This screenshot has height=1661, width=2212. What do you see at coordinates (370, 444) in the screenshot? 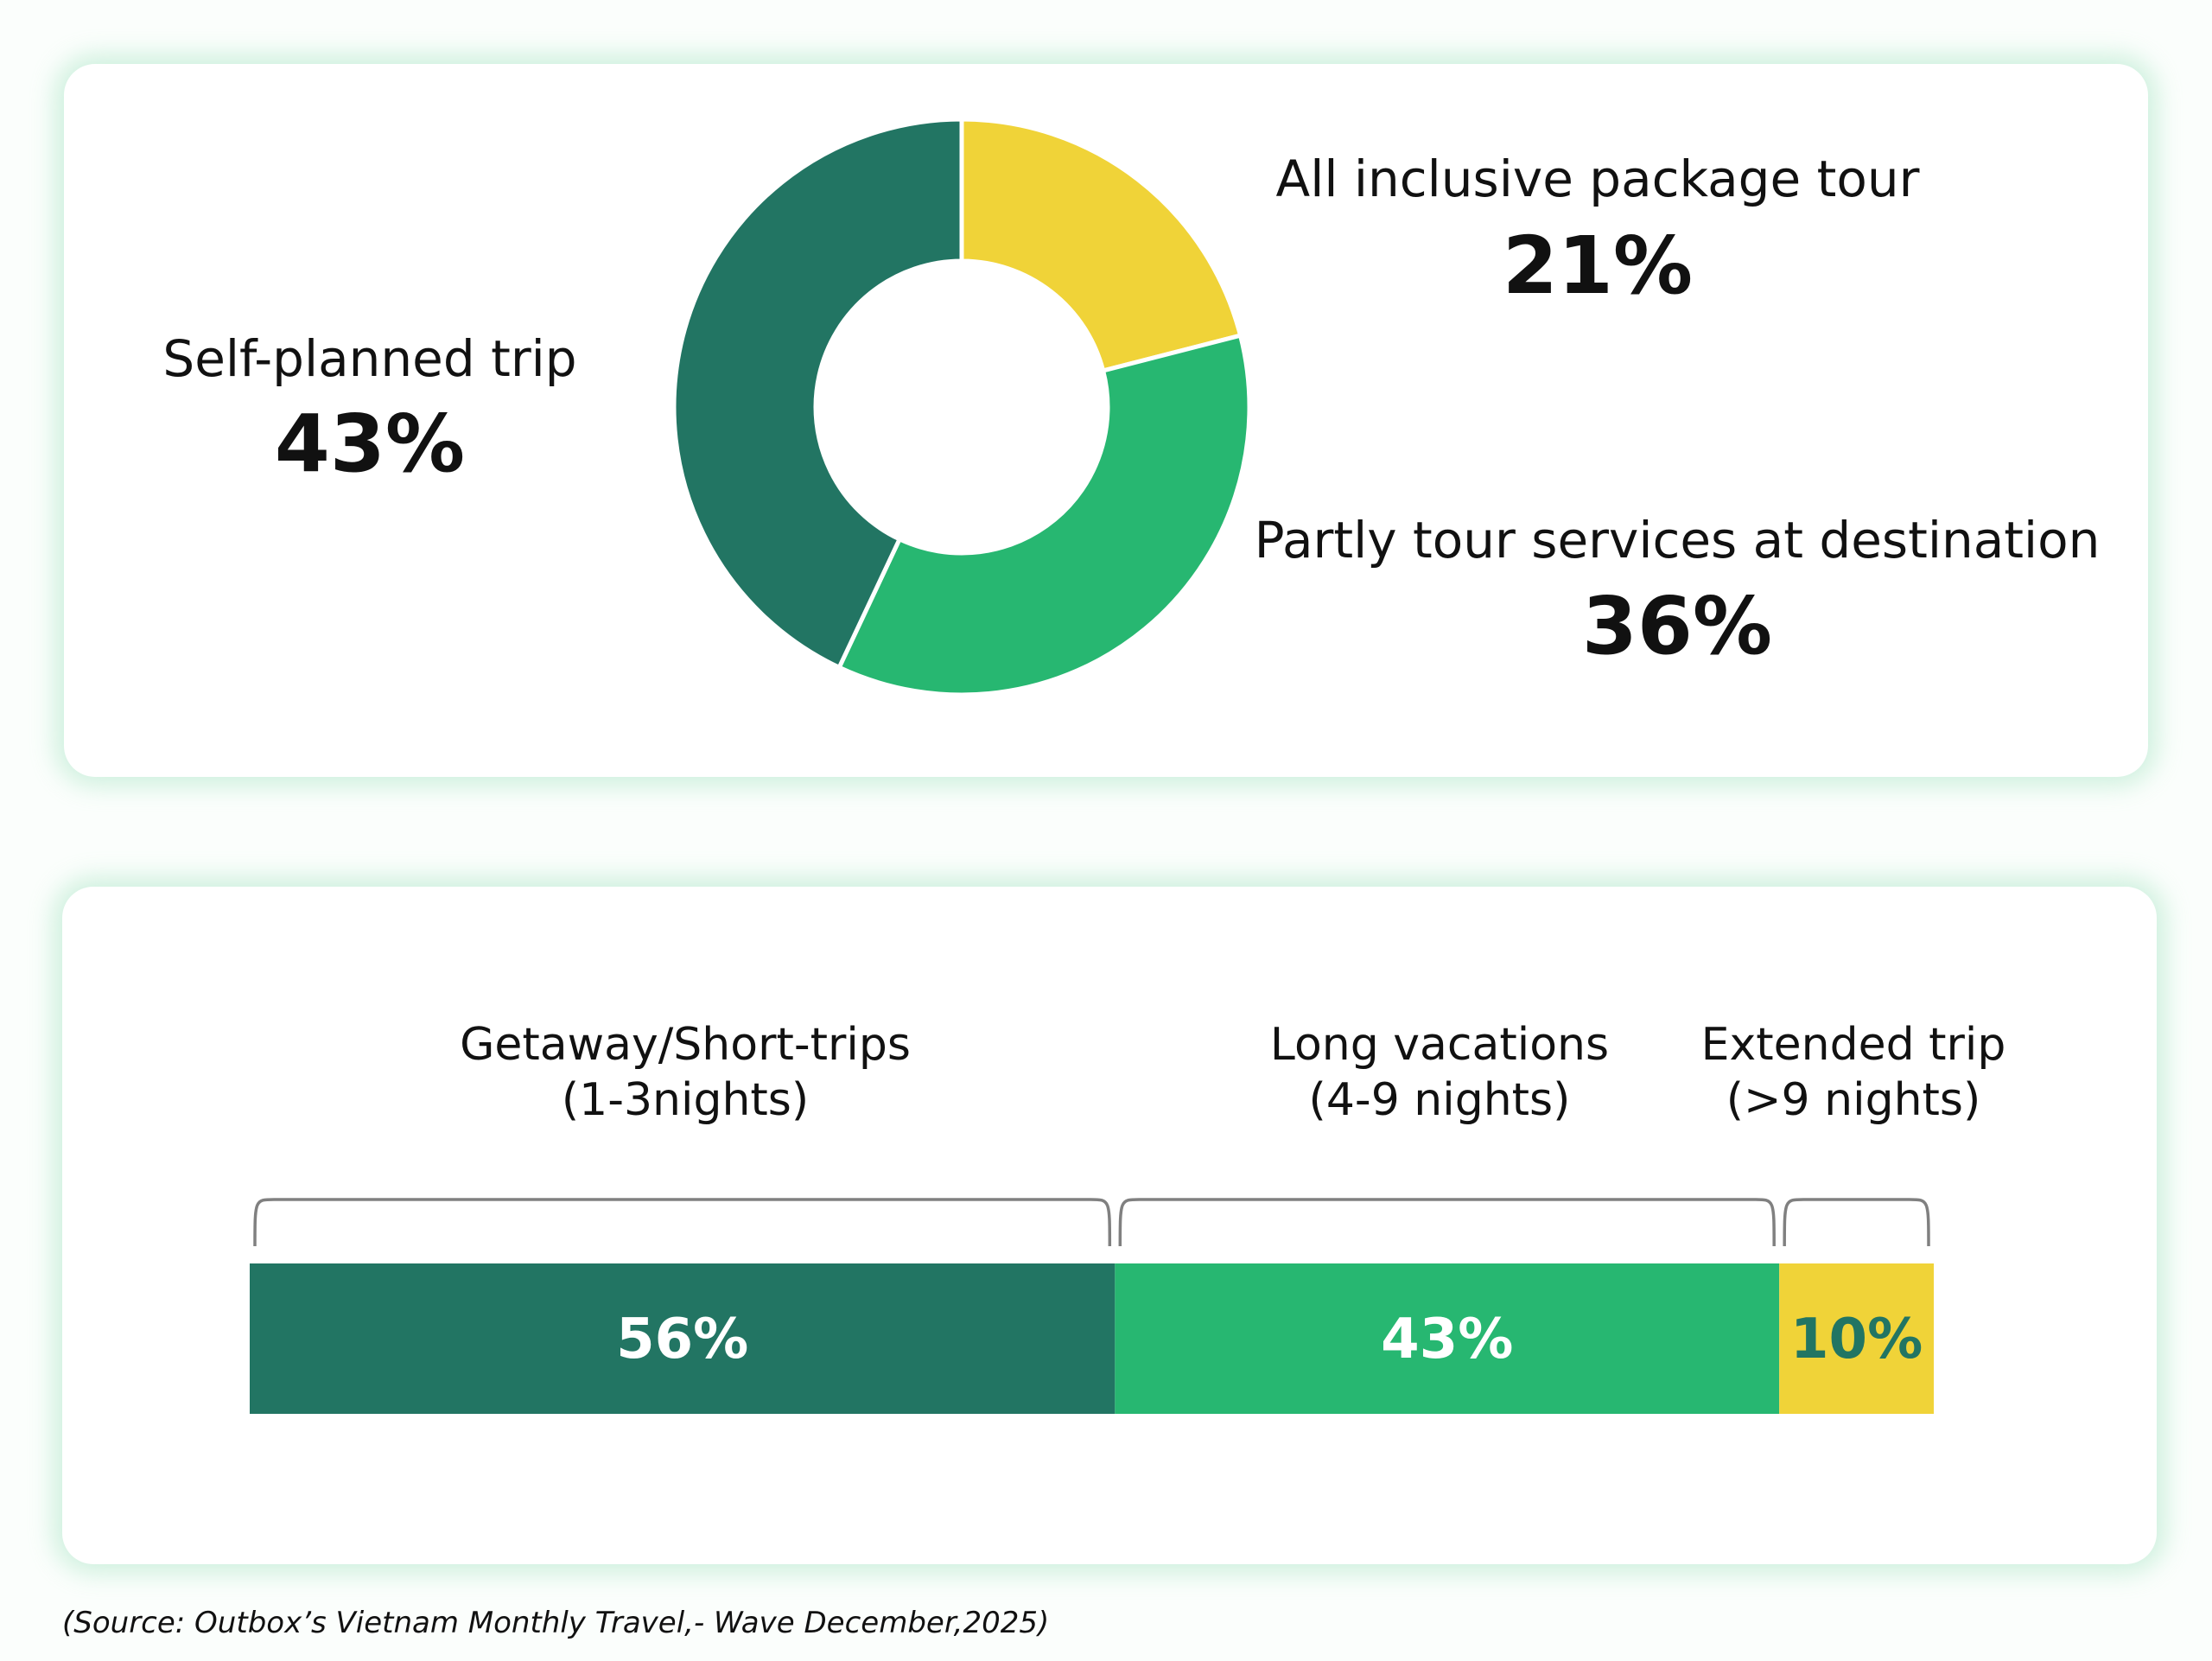
I see `slice-value-self-planned: 43%` at bounding box center [370, 444].